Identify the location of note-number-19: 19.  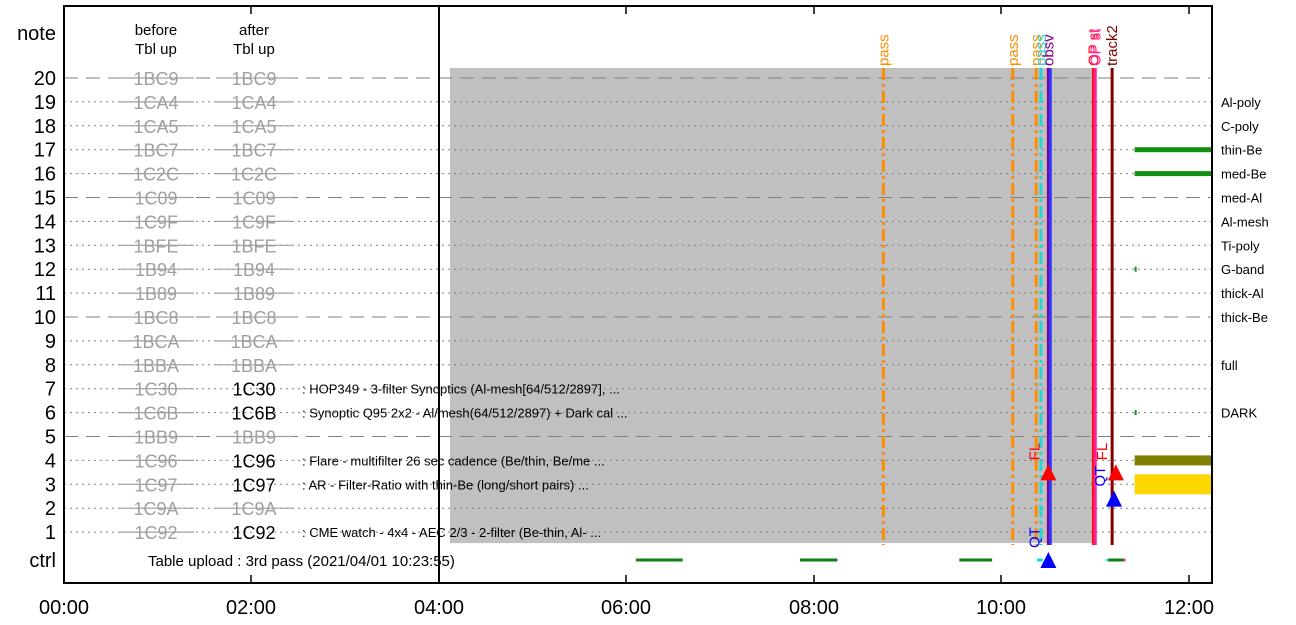
(45, 103).